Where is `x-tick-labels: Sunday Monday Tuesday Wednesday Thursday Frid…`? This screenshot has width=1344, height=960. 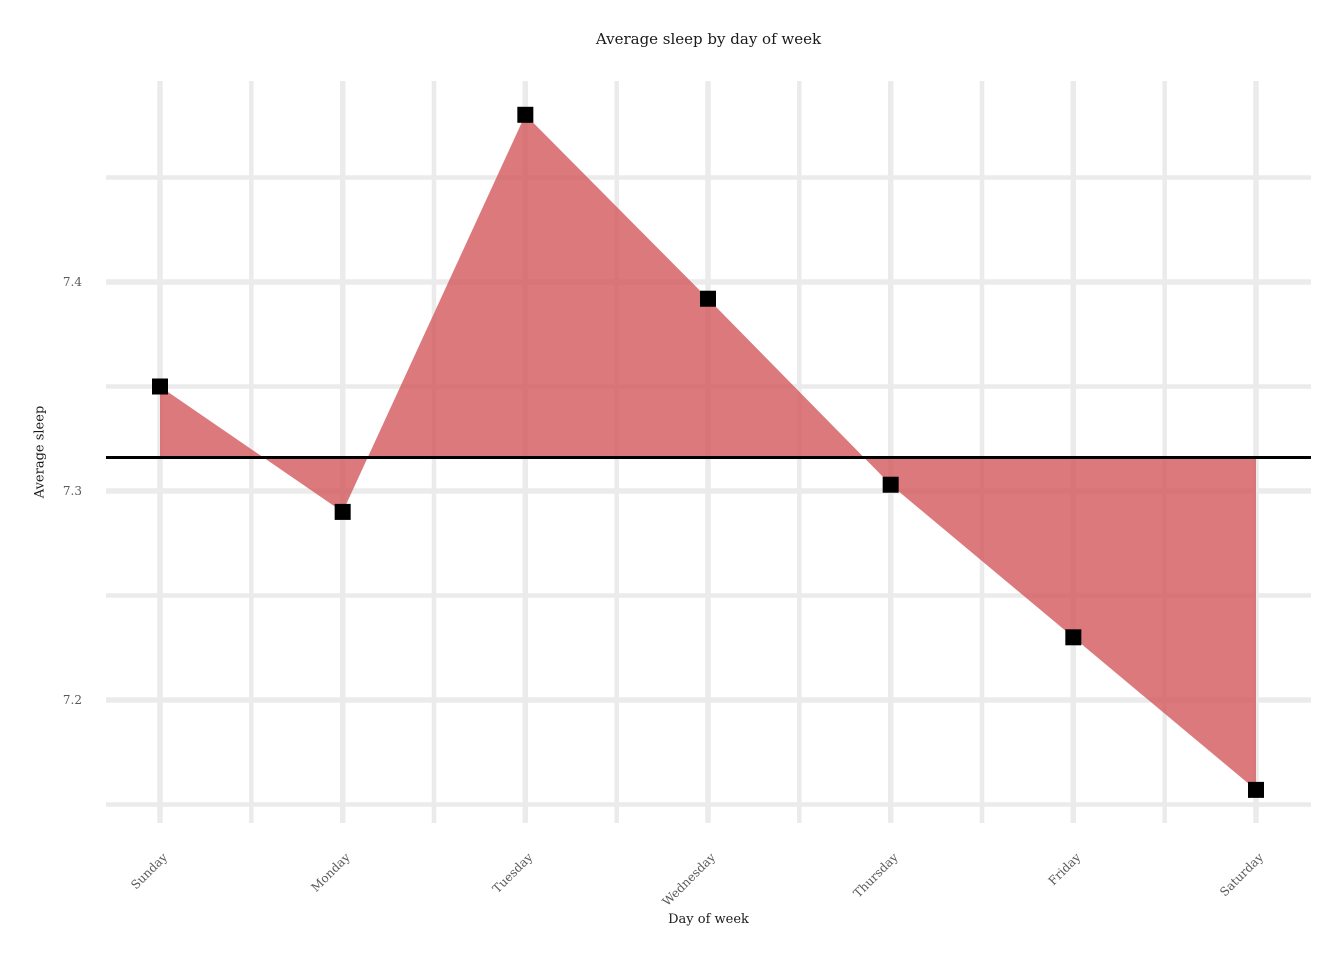 x-tick-labels: Sunday Monday Tuesday Wednesday Thursday Frid… is located at coordinates (697, 879).